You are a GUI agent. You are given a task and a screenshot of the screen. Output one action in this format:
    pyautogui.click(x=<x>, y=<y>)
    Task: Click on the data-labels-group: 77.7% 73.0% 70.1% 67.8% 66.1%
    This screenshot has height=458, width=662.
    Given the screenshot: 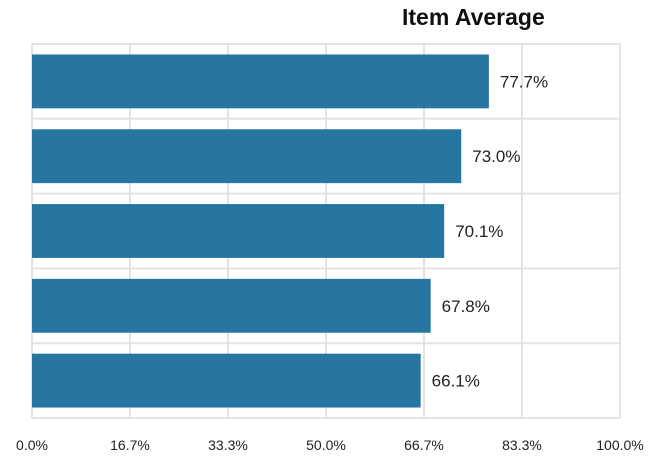 What is the action you would take?
    pyautogui.click(x=490, y=231)
    